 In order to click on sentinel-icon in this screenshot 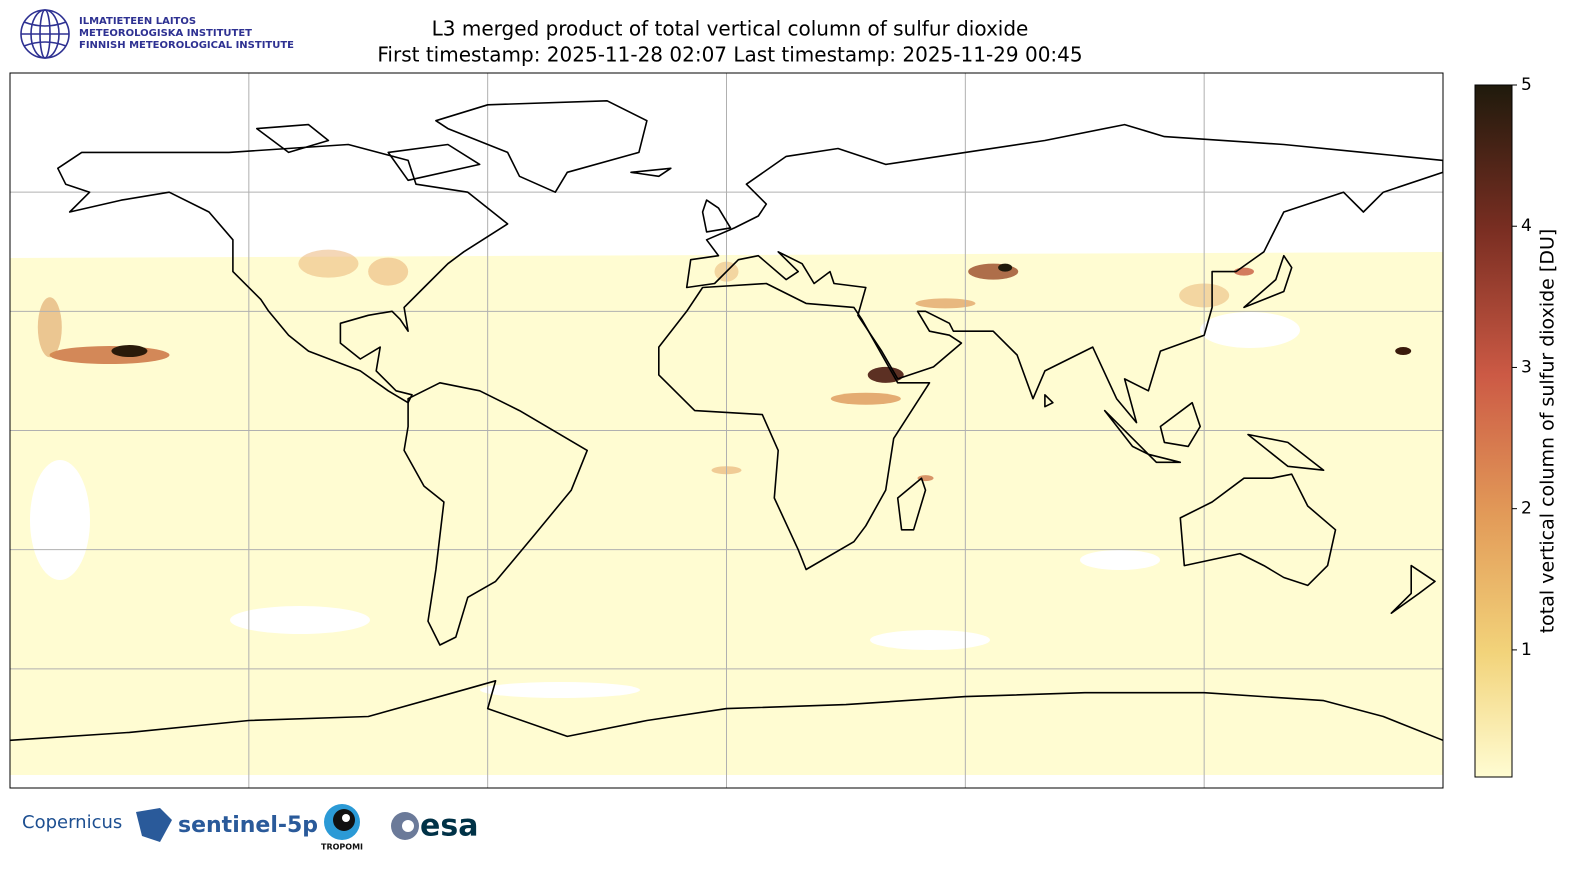, I will do `click(154, 825)`.